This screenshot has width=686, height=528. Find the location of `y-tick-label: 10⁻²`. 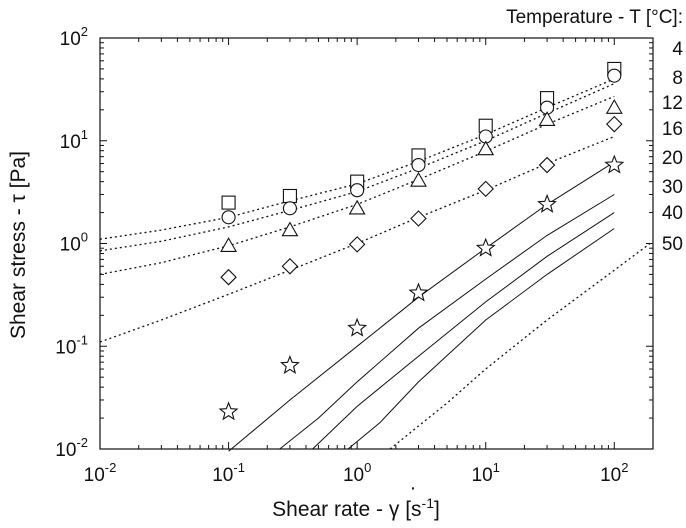

y-tick-label: 10⁻² is located at coordinates (71, 448).